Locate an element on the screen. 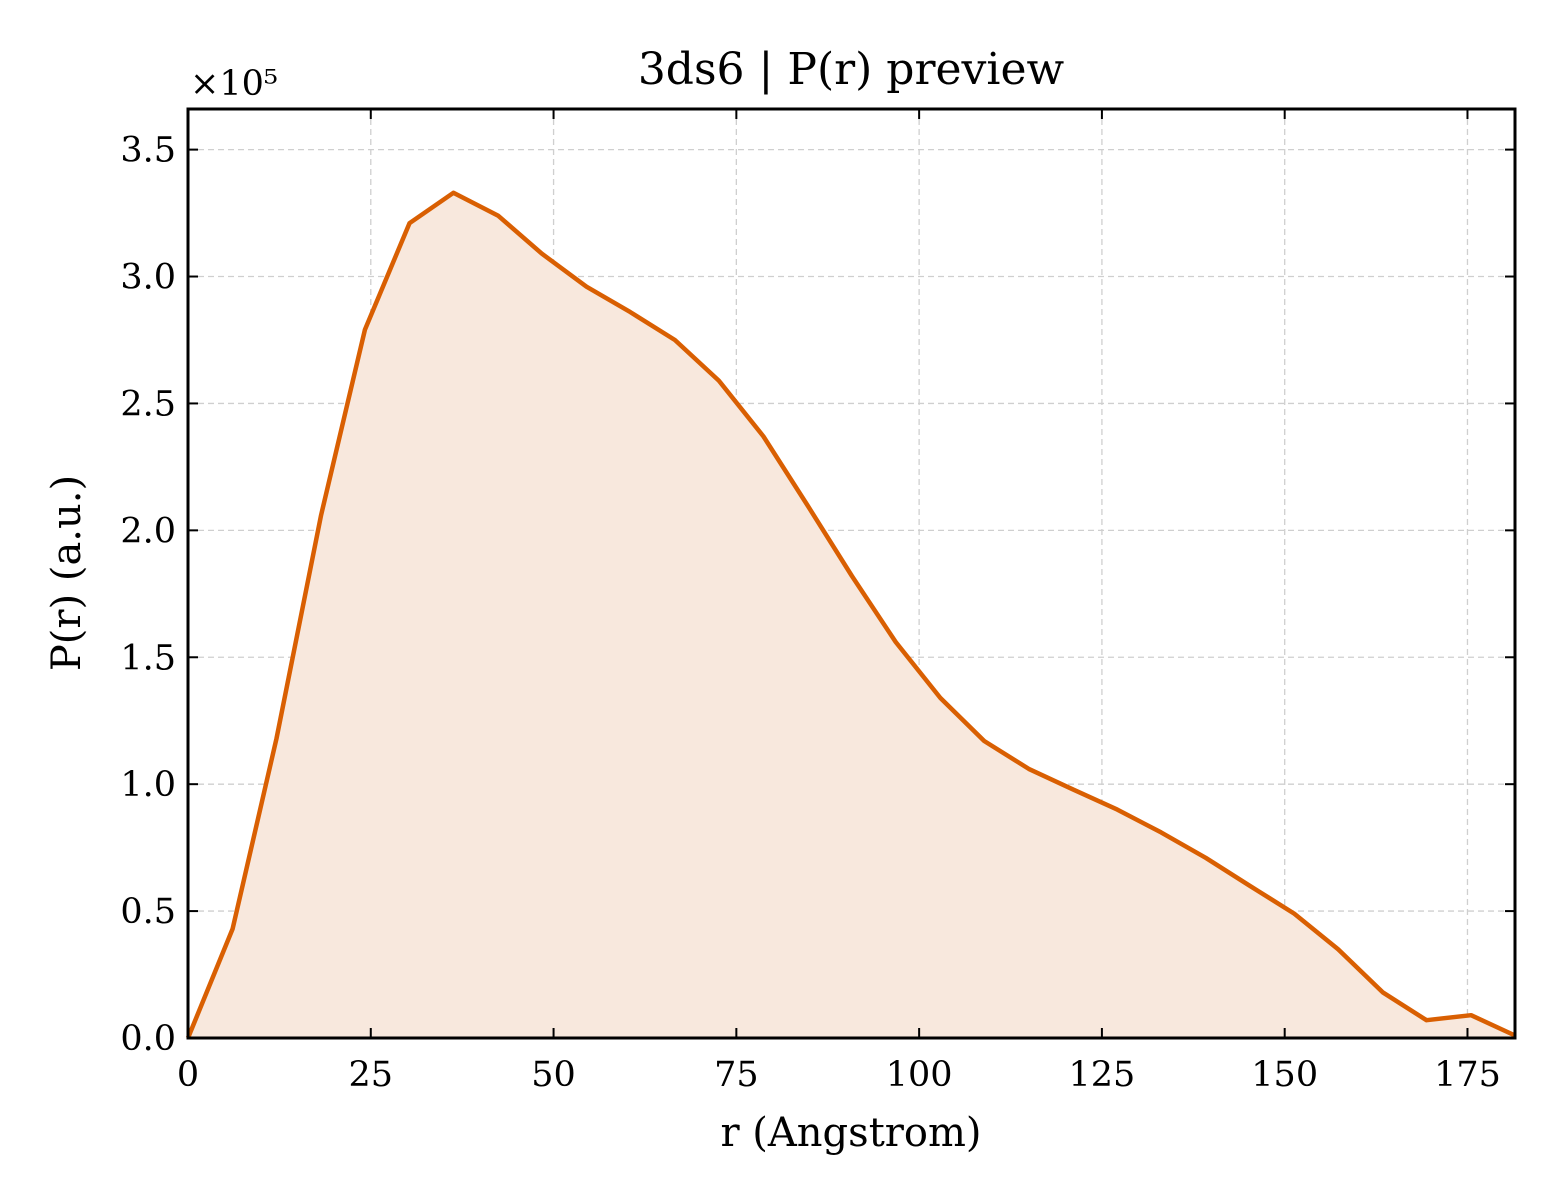 This screenshot has width=1560, height=1200. y-tick-labels: 0.0 0.5 1.0 1.5 2.0 2.5 3.0 3.5 is located at coordinates (148, 595).